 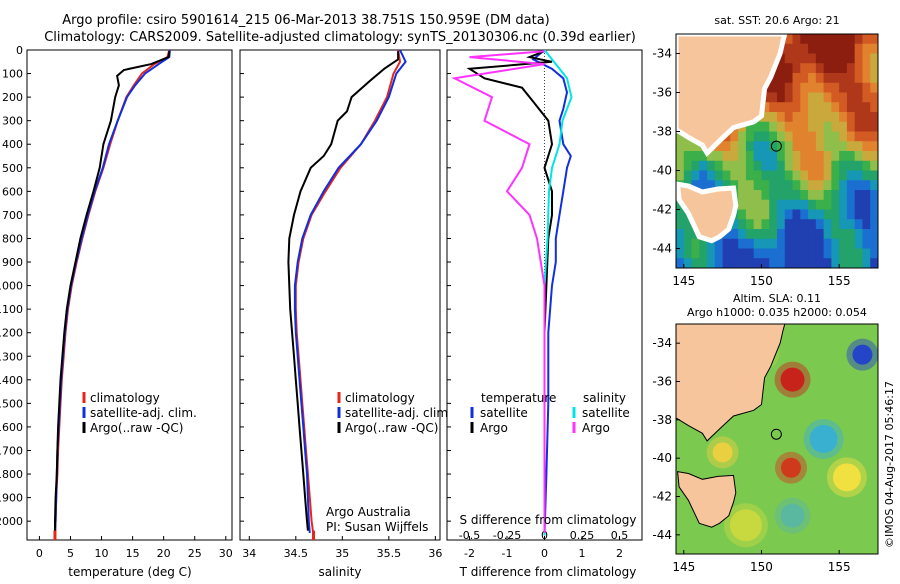 I want to click on legend-label: satellite, so click(x=504, y=413).